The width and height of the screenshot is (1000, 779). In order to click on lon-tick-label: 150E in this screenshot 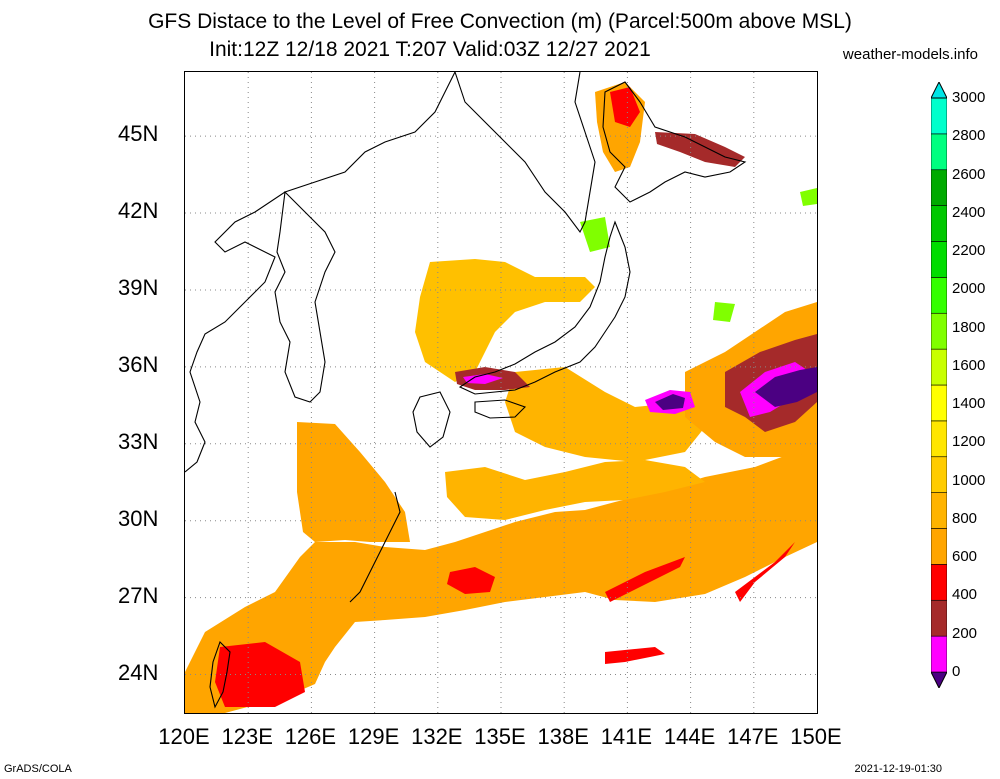, I will do `click(816, 736)`.